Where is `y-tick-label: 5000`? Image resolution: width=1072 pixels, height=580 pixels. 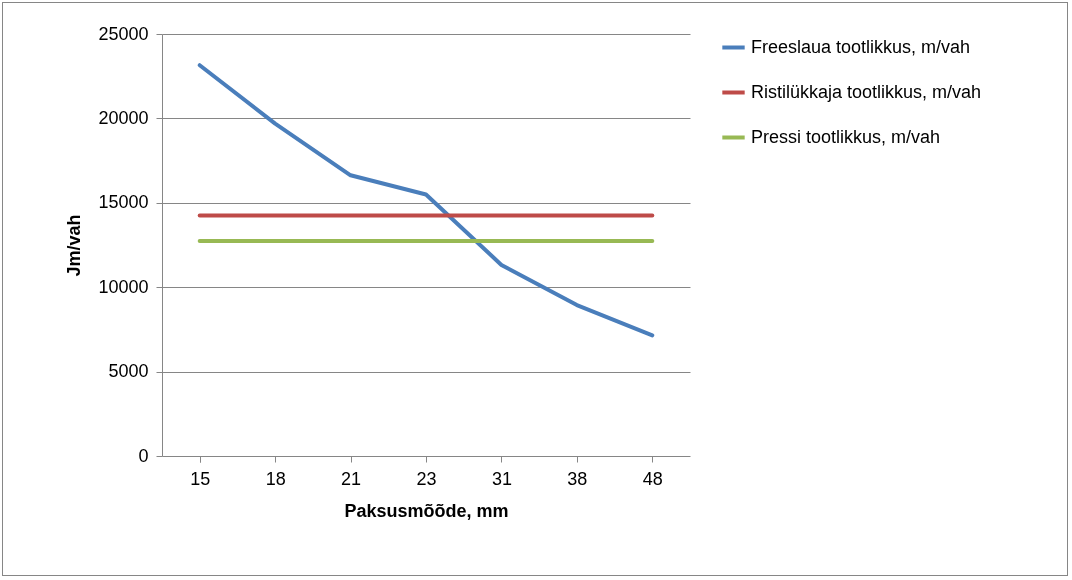 y-tick-label: 5000 is located at coordinates (128, 371).